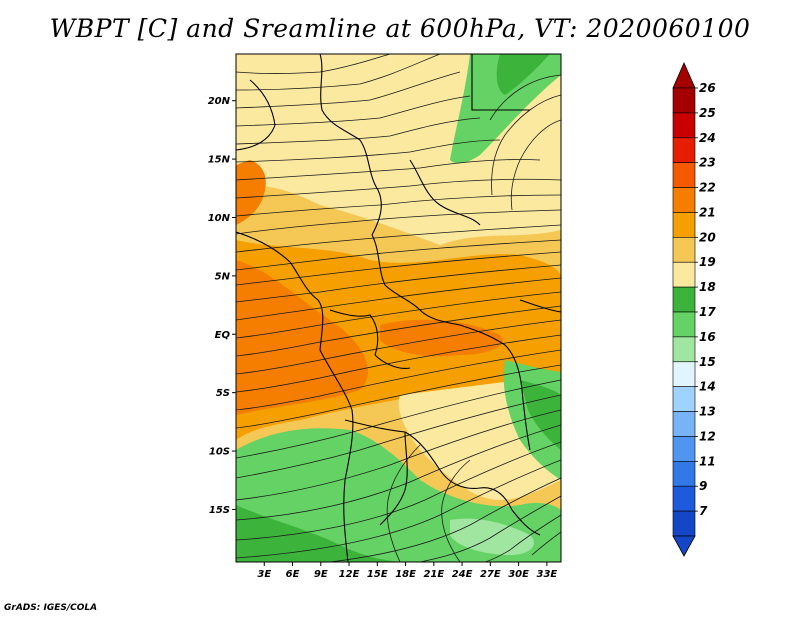 This screenshot has height=618, width=800. Describe the element at coordinates (703, 486) in the screenshot. I see `colorbar-label: 9` at that location.